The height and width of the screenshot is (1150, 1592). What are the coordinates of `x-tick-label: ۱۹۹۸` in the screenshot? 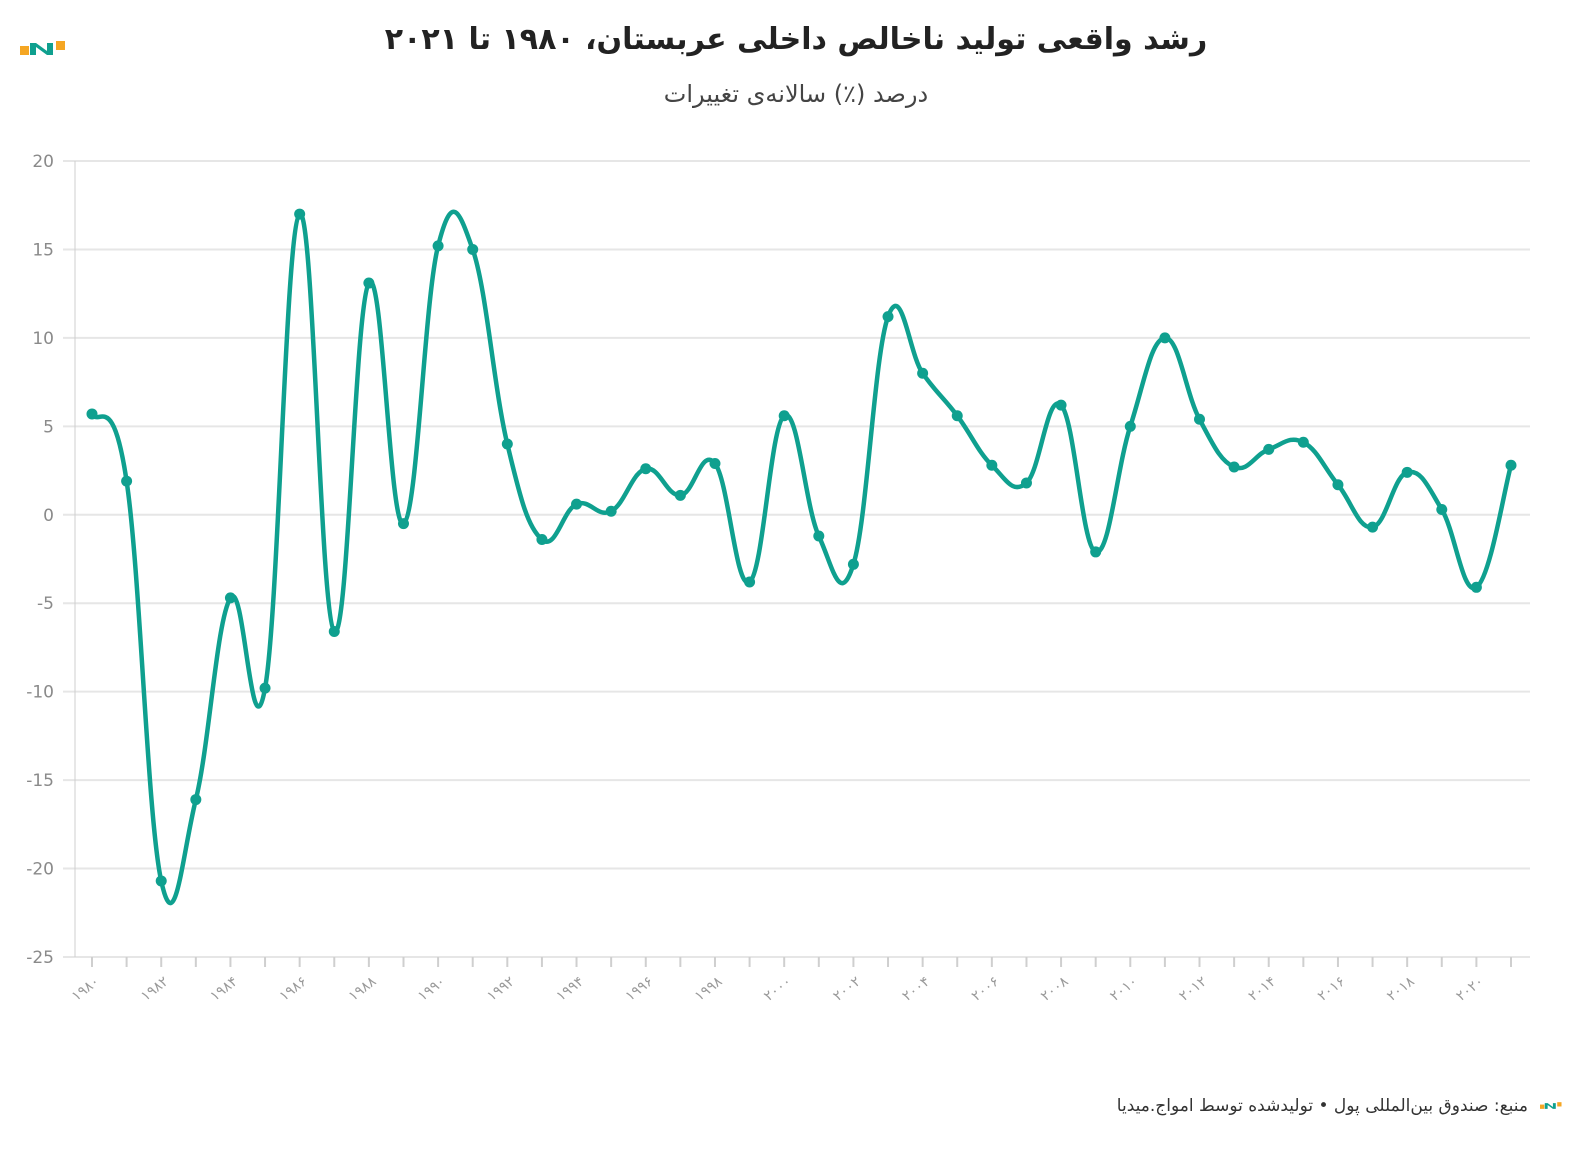 It's located at (709, 988).